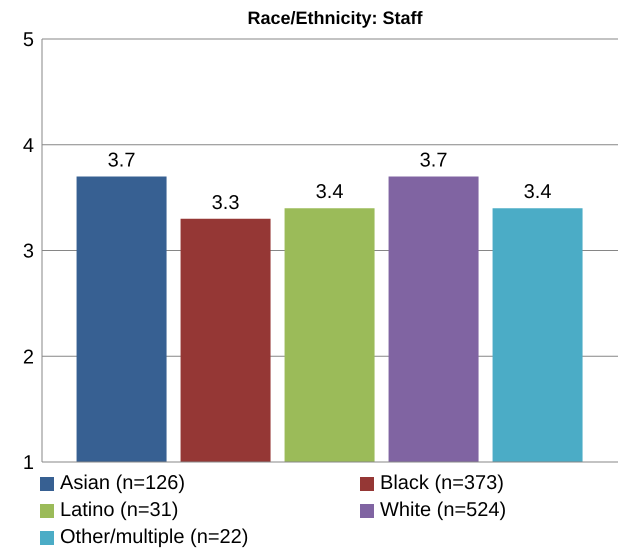 This screenshot has height=560, width=630. I want to click on y-tick-label: 5, so click(28, 40).